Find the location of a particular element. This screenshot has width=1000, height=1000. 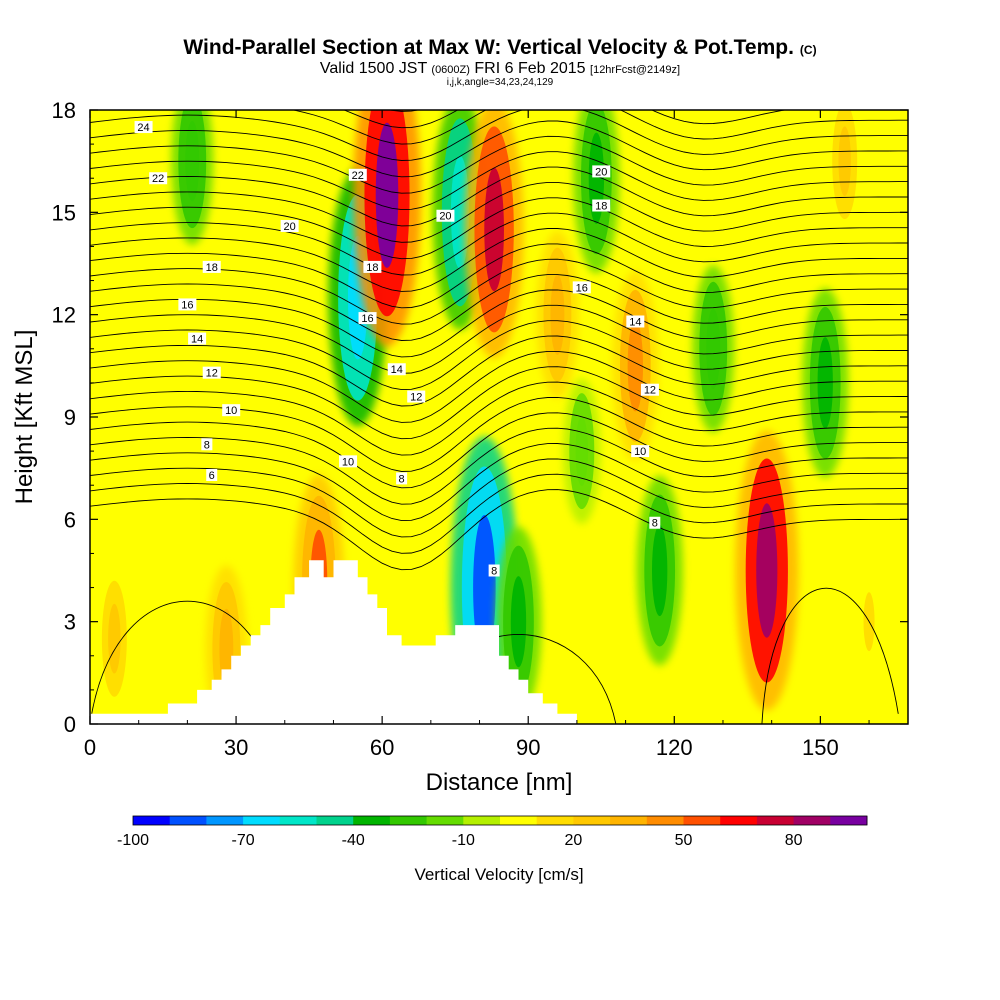

chart-indices: i,j,k,angle=34,23,24,129 is located at coordinates (500, 82).